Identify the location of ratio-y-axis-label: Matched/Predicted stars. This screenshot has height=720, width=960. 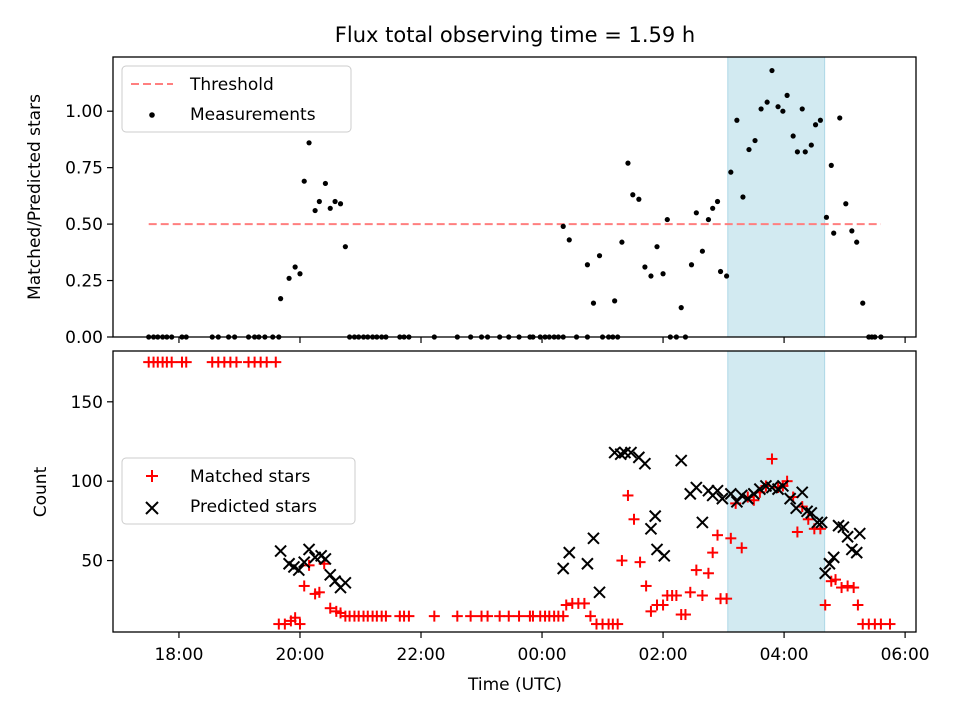
(35, 197).